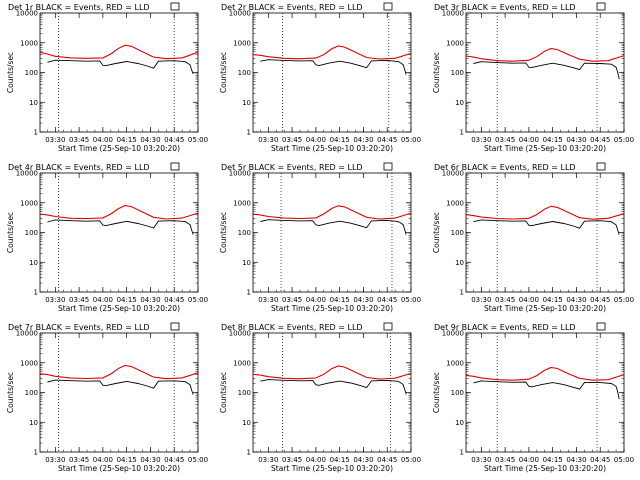  What do you see at coordinates (79, 167) in the screenshot?
I see `chart-title: Det 4r BLACK = Events, RED = LLD` at bounding box center [79, 167].